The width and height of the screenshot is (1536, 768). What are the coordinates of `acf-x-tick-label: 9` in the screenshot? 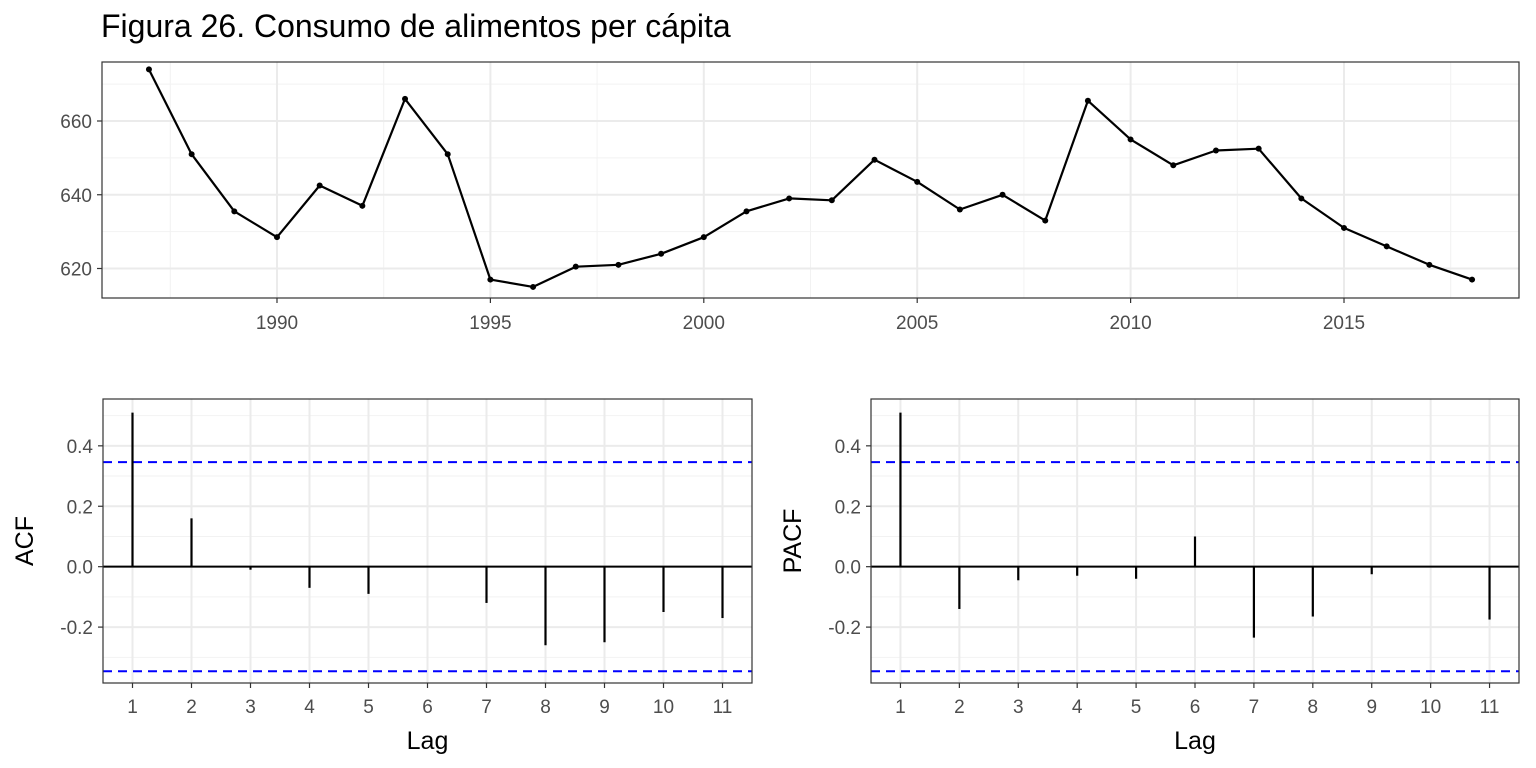 It's located at (604, 707).